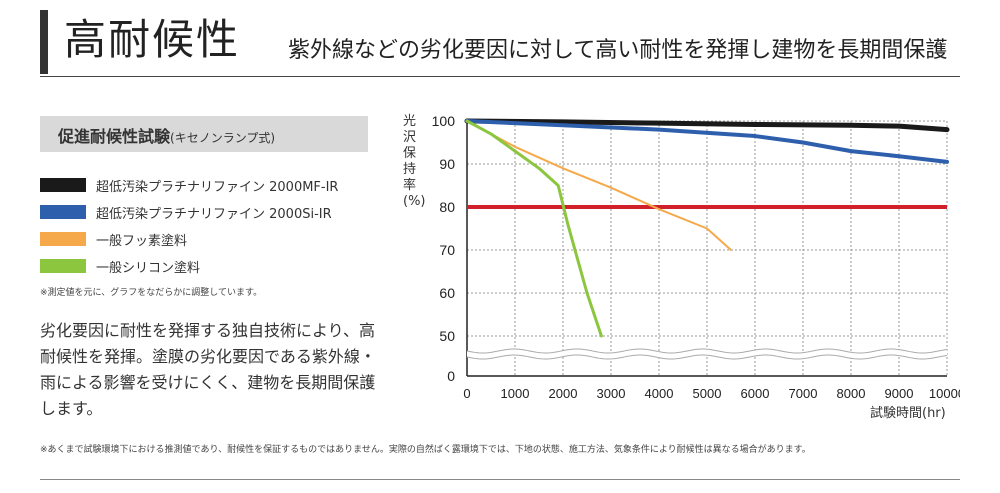 The image size is (1000, 493). I want to click on x-tick-label: 9000, so click(899, 393).